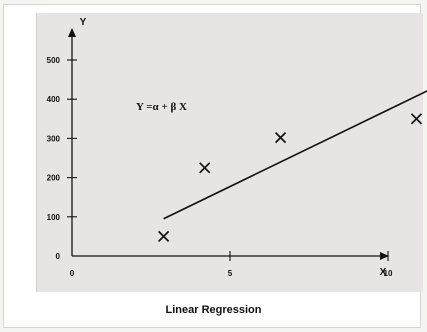 Image resolution: width=427 pixels, height=332 pixels. What do you see at coordinates (54, 99) in the screenshot?
I see `y-tick-label: 400` at bounding box center [54, 99].